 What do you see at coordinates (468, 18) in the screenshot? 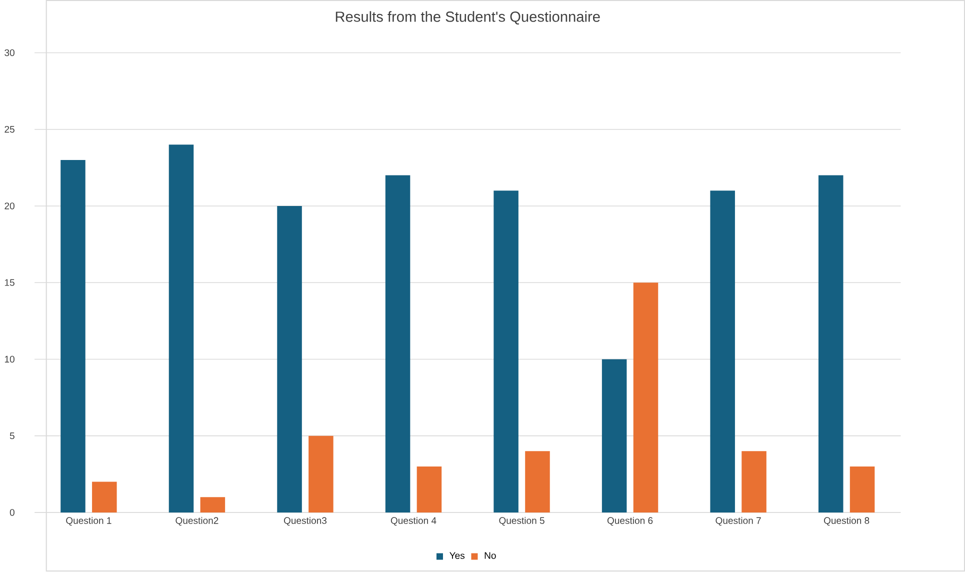
I see `chart-title: Results from the Student's Questionnaire` at bounding box center [468, 18].